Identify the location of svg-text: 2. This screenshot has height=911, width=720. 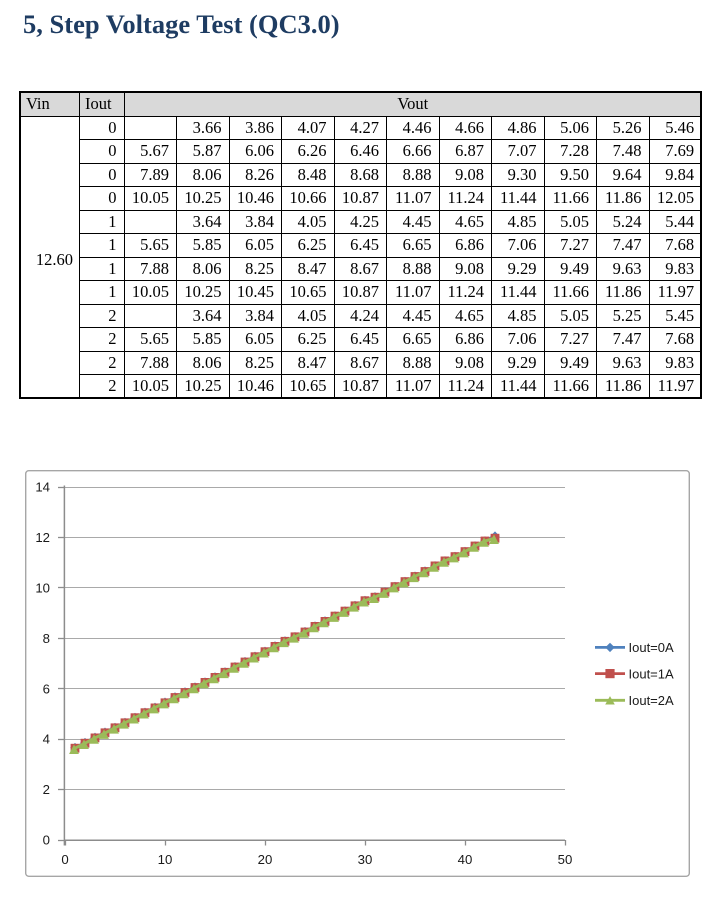
(46, 789).